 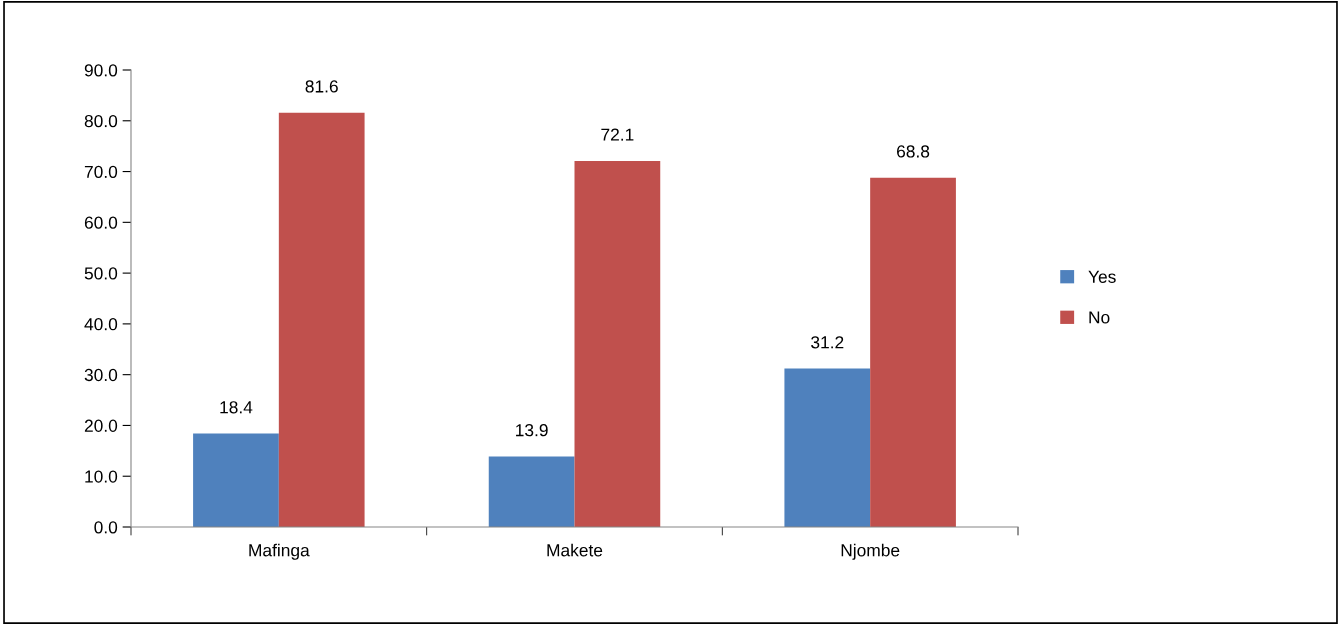 What do you see at coordinates (101, 222) in the screenshot?
I see `y-tick-label: 60.0` at bounding box center [101, 222].